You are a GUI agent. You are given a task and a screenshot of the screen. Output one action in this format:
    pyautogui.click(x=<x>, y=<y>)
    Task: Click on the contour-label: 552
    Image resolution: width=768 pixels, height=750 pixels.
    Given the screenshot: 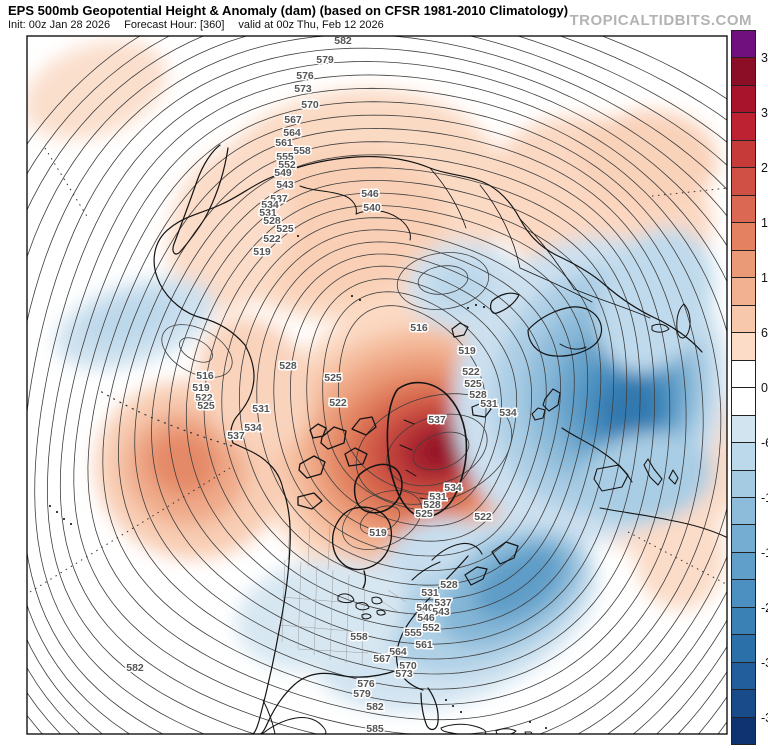 What is the action you would take?
    pyautogui.click(x=287, y=165)
    